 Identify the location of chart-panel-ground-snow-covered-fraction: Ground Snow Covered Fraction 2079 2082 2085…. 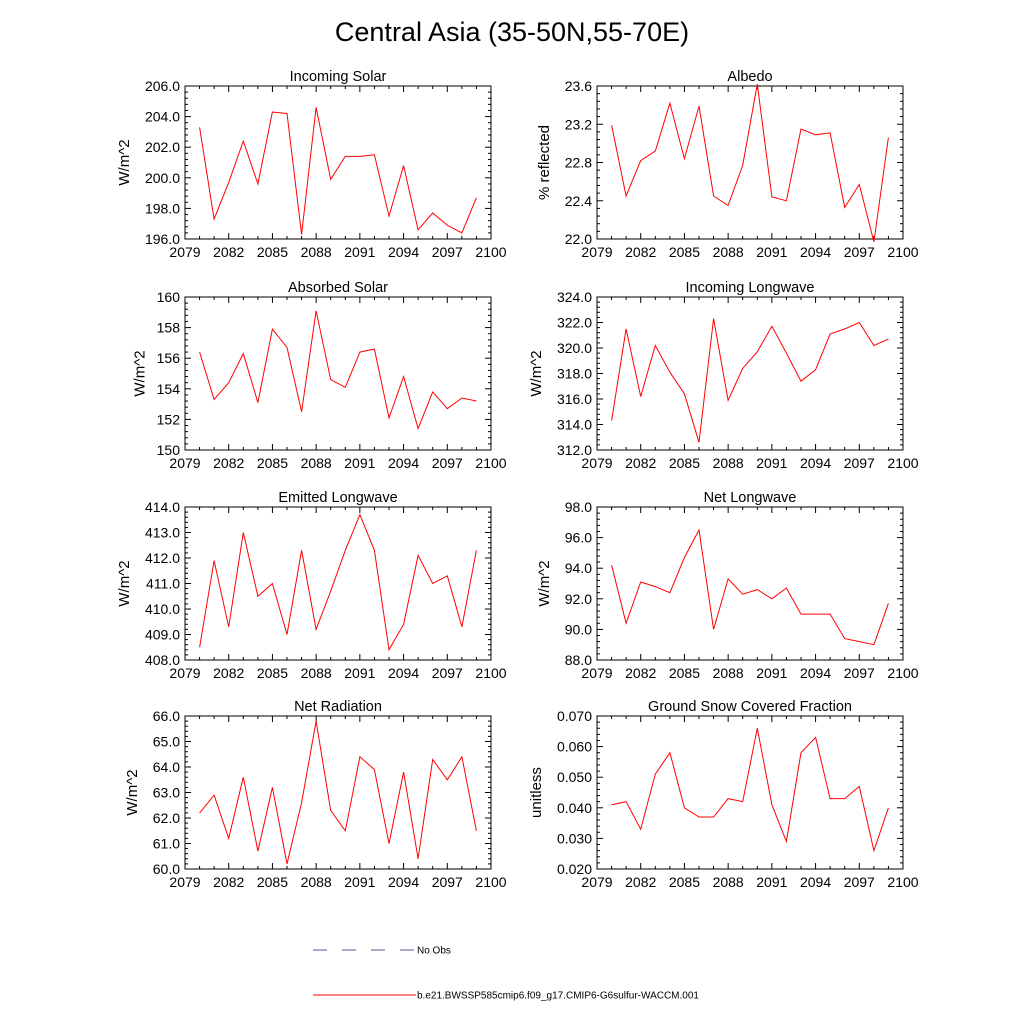
(723, 794).